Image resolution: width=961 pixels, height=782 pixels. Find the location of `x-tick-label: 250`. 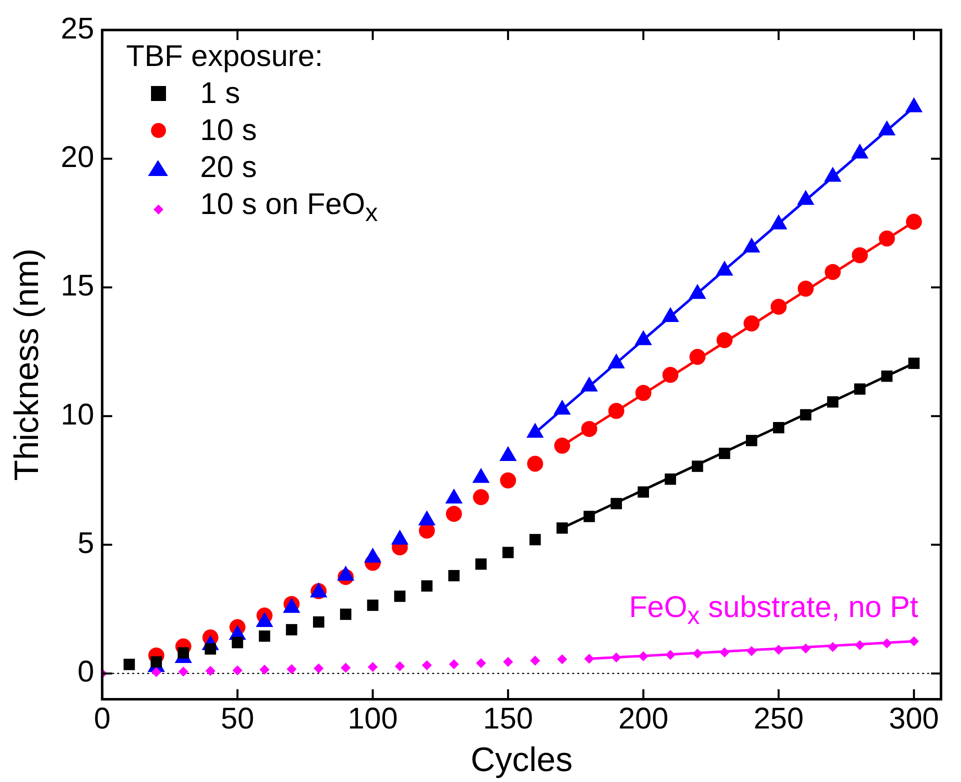

x-tick-label: 250 is located at coordinates (779, 719).